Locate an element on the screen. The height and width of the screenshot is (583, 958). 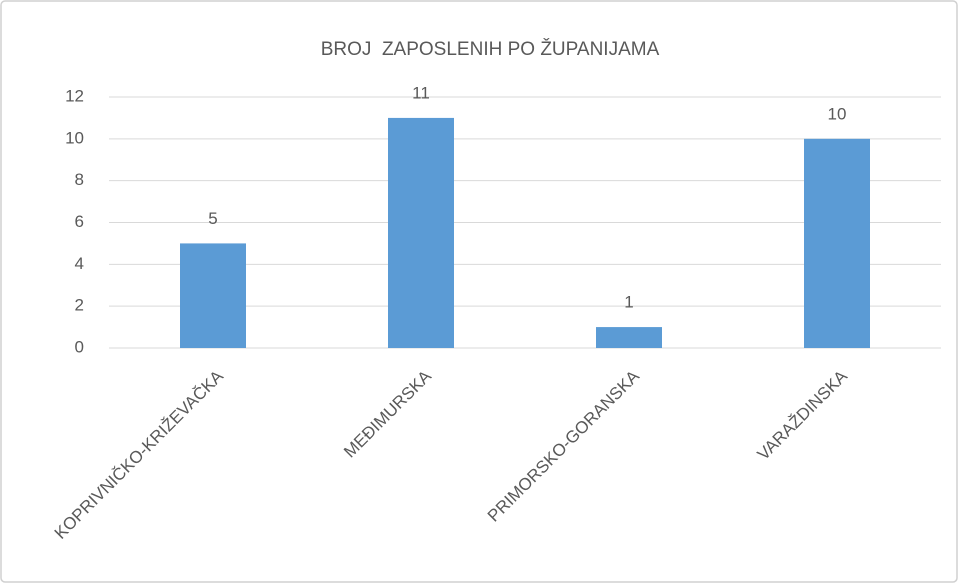
data-label: 5 is located at coordinates (212, 218).